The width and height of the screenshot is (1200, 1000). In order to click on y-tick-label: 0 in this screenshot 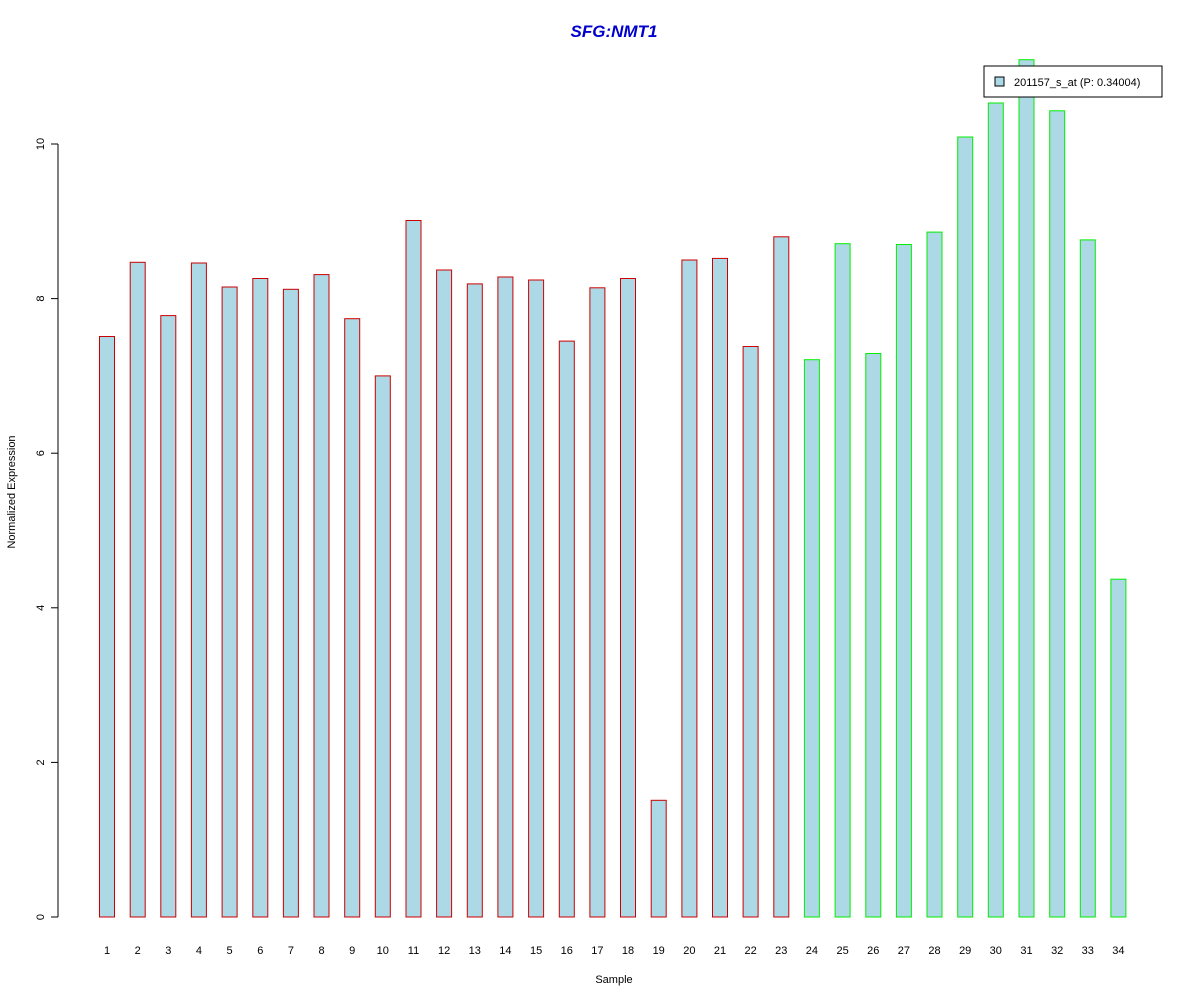, I will do `click(41, 917)`.